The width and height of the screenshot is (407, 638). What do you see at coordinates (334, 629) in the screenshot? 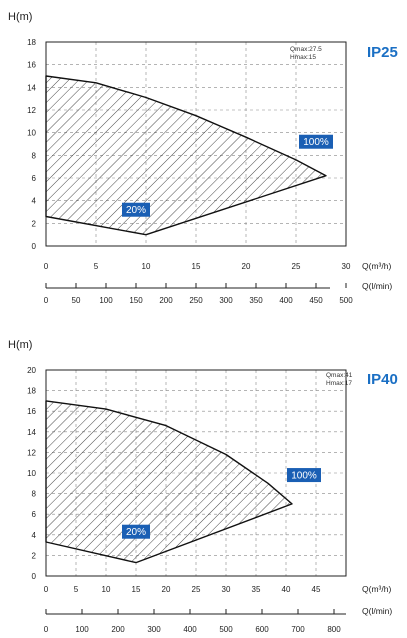
I see `secondary-tick-label: 800` at bounding box center [334, 629].